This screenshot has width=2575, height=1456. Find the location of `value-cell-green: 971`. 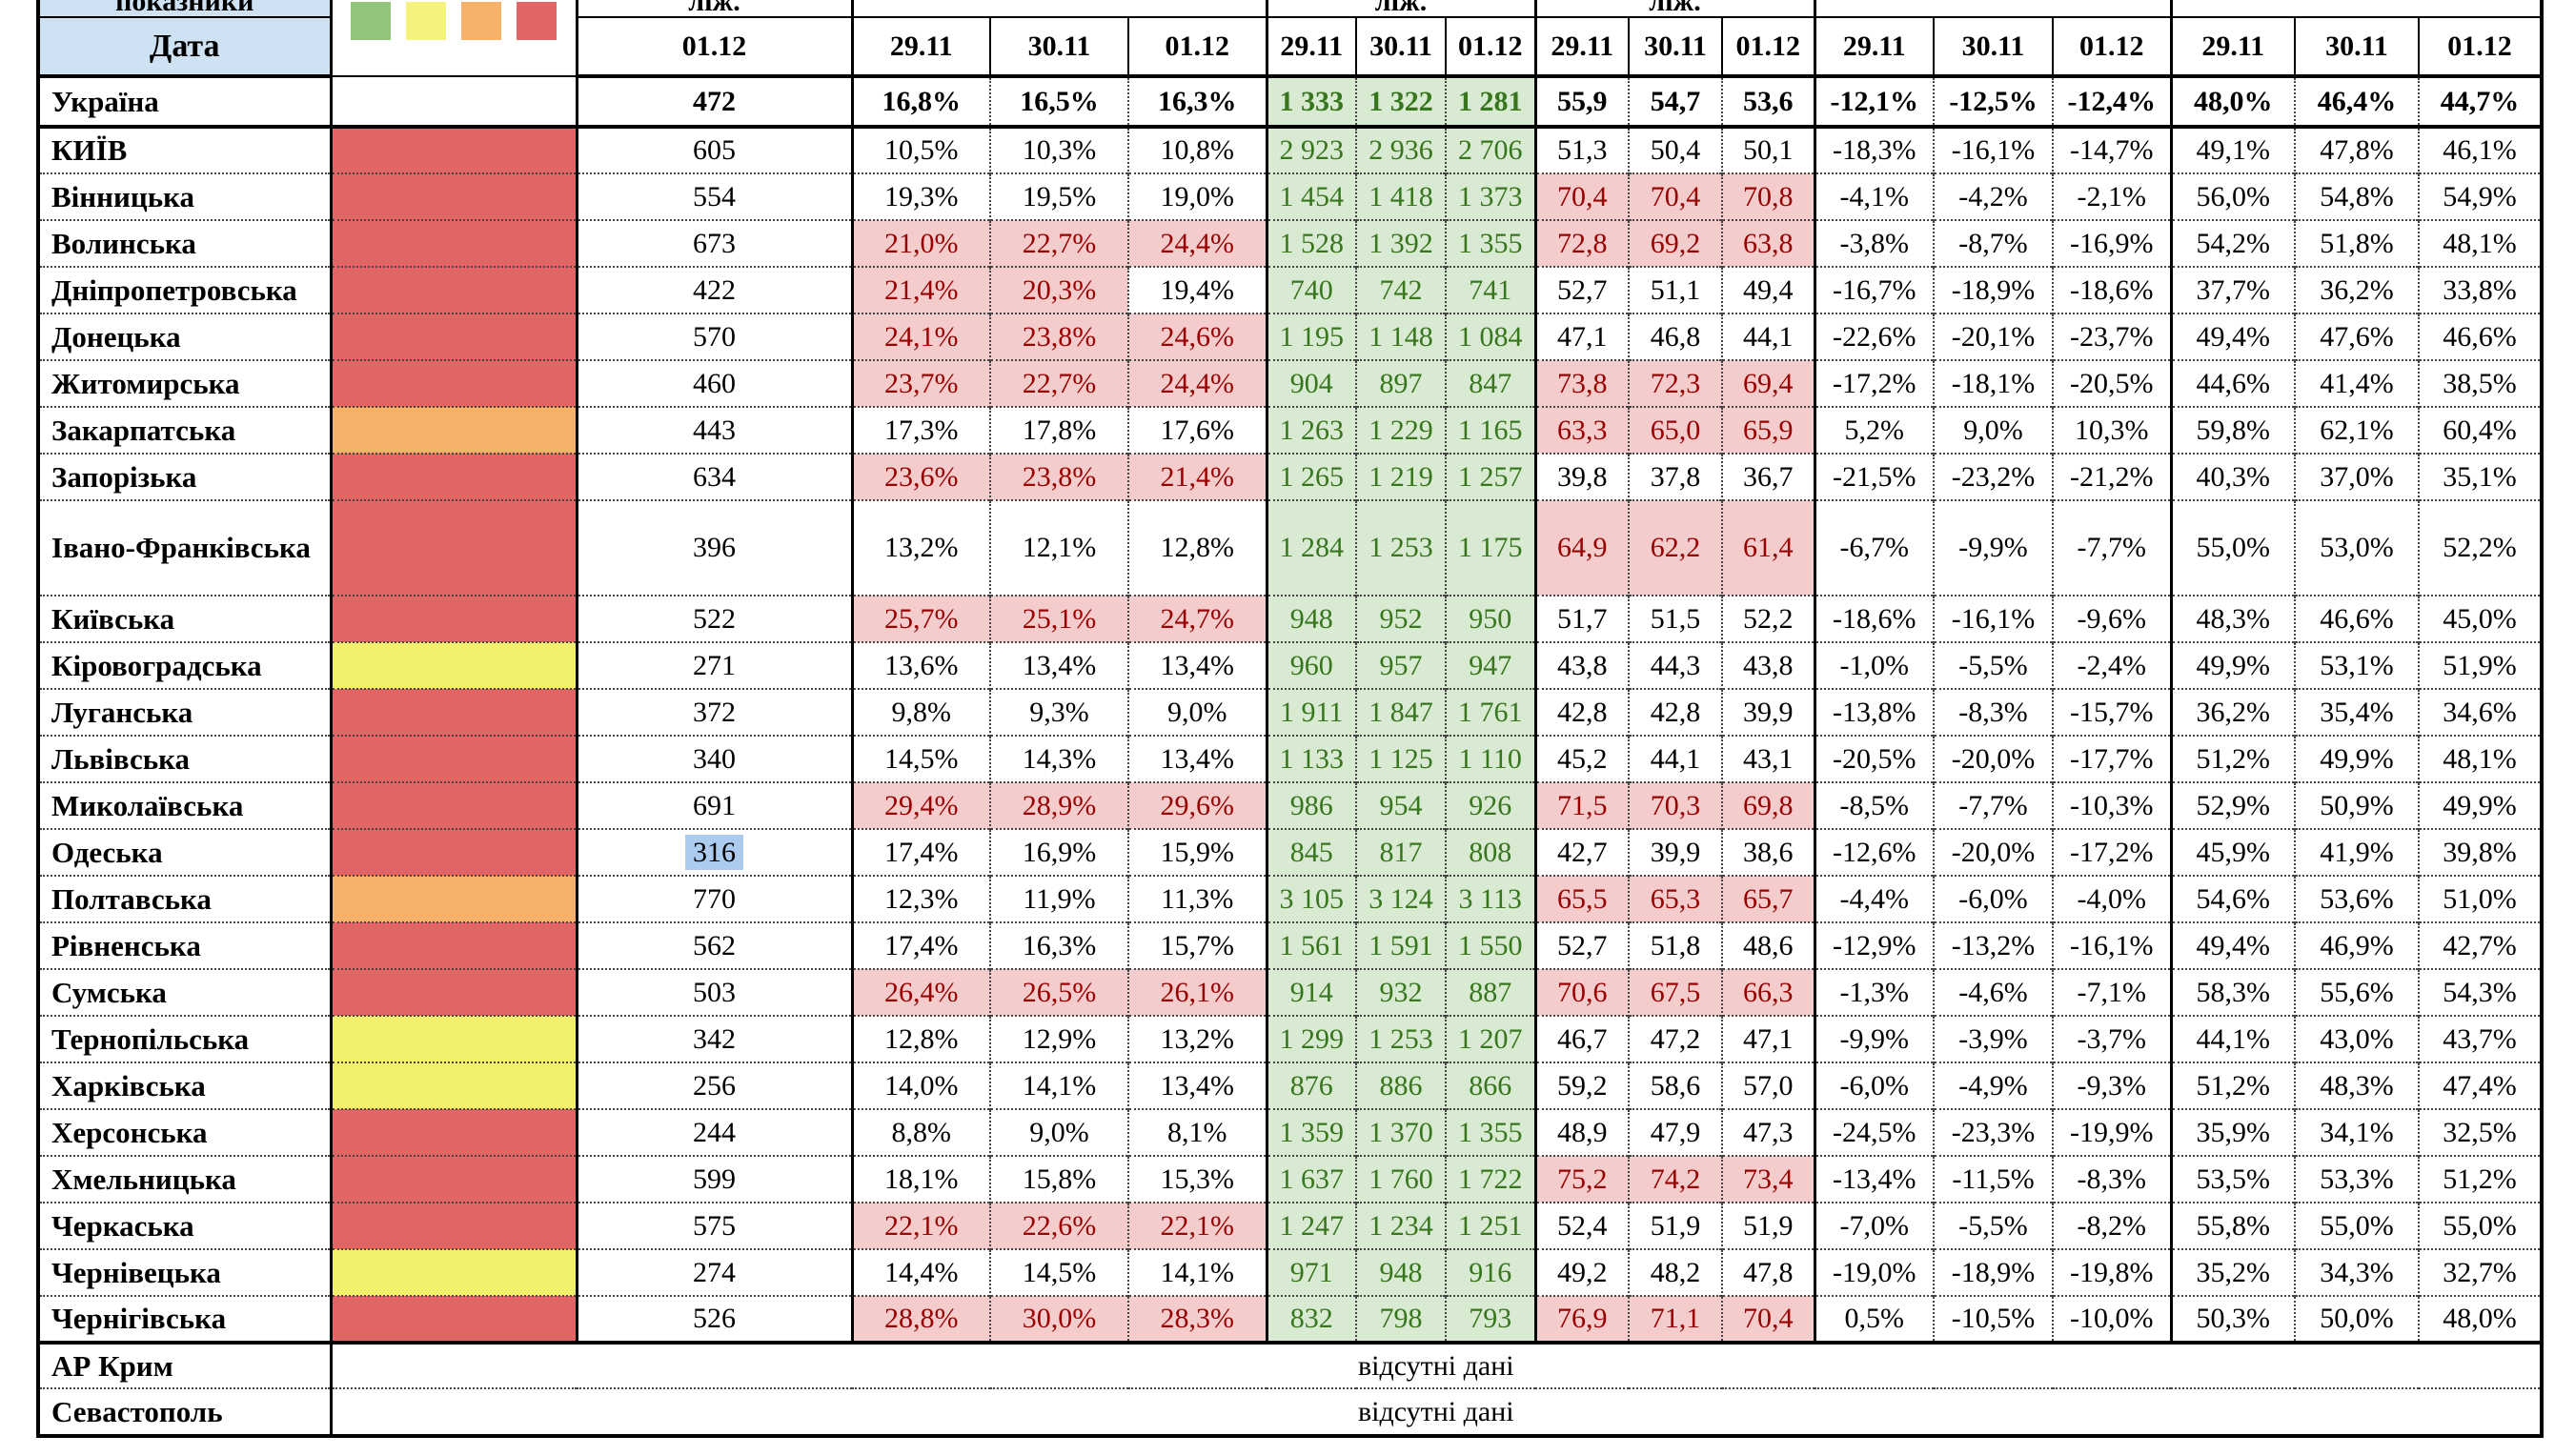

value-cell-green: 971 is located at coordinates (1310, 1272).